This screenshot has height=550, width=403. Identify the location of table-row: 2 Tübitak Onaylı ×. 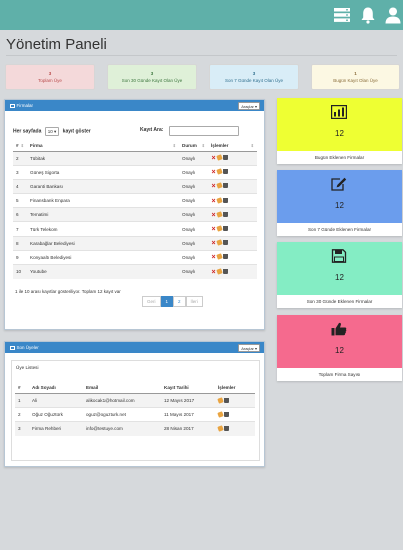
(135, 158).